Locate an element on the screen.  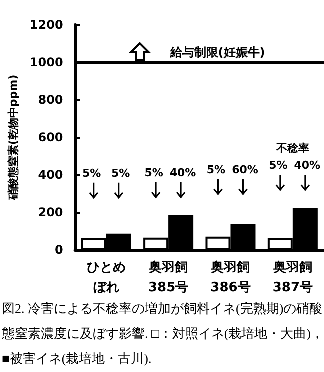
y-tick-label: 0 is located at coordinates (59, 250).